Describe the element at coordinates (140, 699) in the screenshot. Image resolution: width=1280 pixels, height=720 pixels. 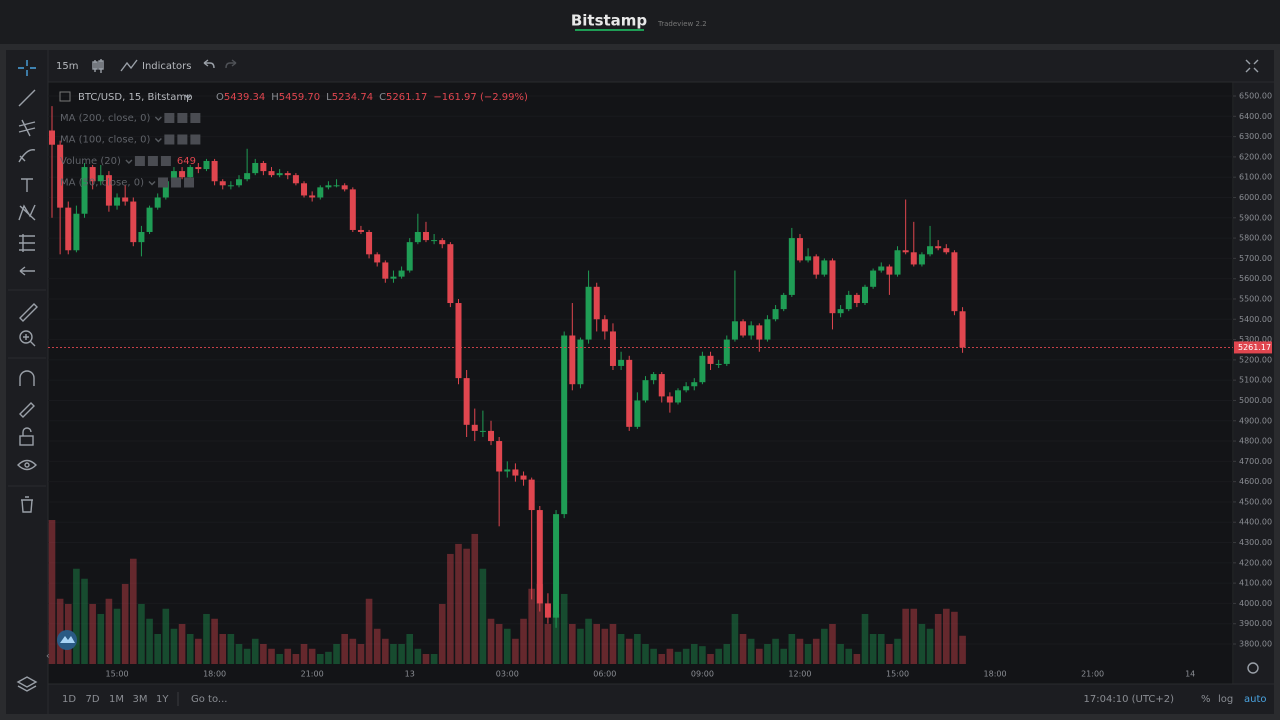
I see `range-button: 3M` at that location.